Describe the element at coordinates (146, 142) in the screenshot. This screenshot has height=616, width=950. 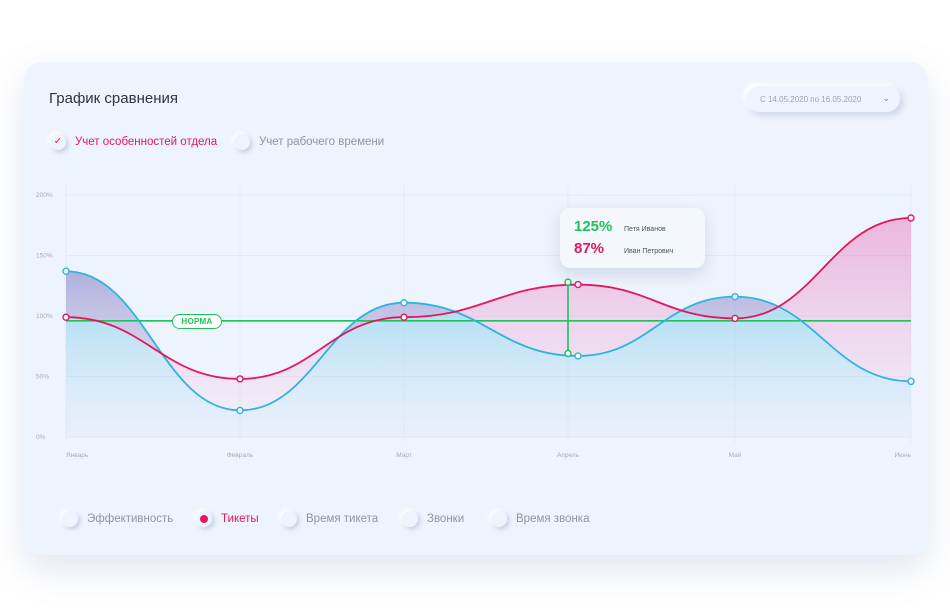
I see `filter-department-label: Учет особенностей отдела` at that location.